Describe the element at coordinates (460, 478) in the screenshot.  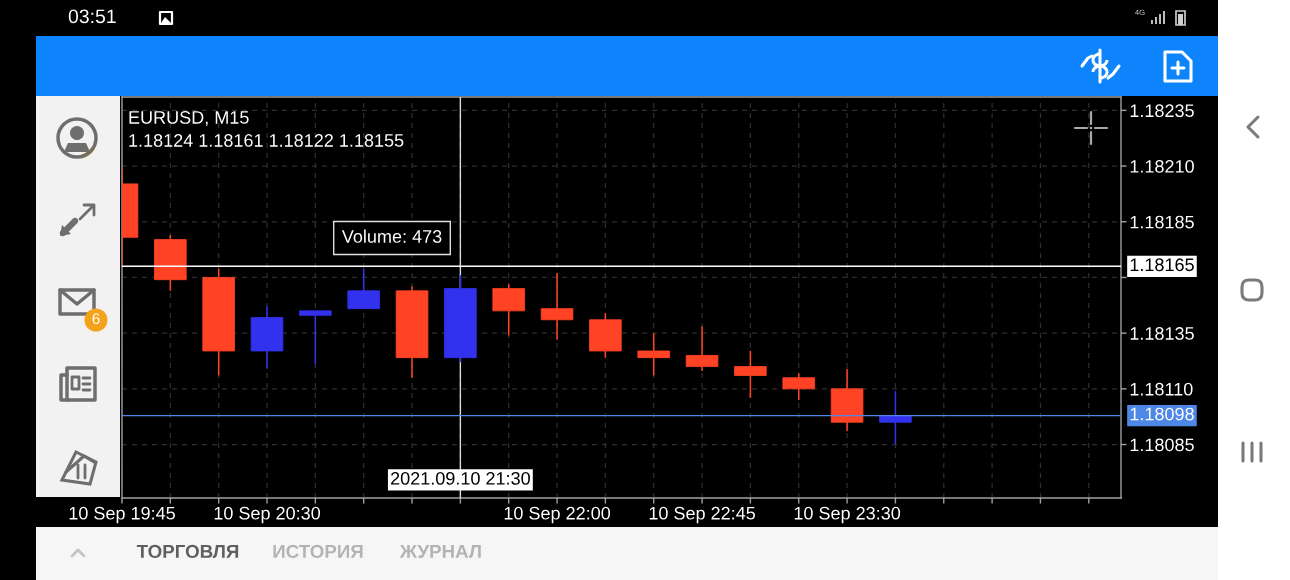
I see `ref-line-label: 2021.09.10 21:30` at that location.